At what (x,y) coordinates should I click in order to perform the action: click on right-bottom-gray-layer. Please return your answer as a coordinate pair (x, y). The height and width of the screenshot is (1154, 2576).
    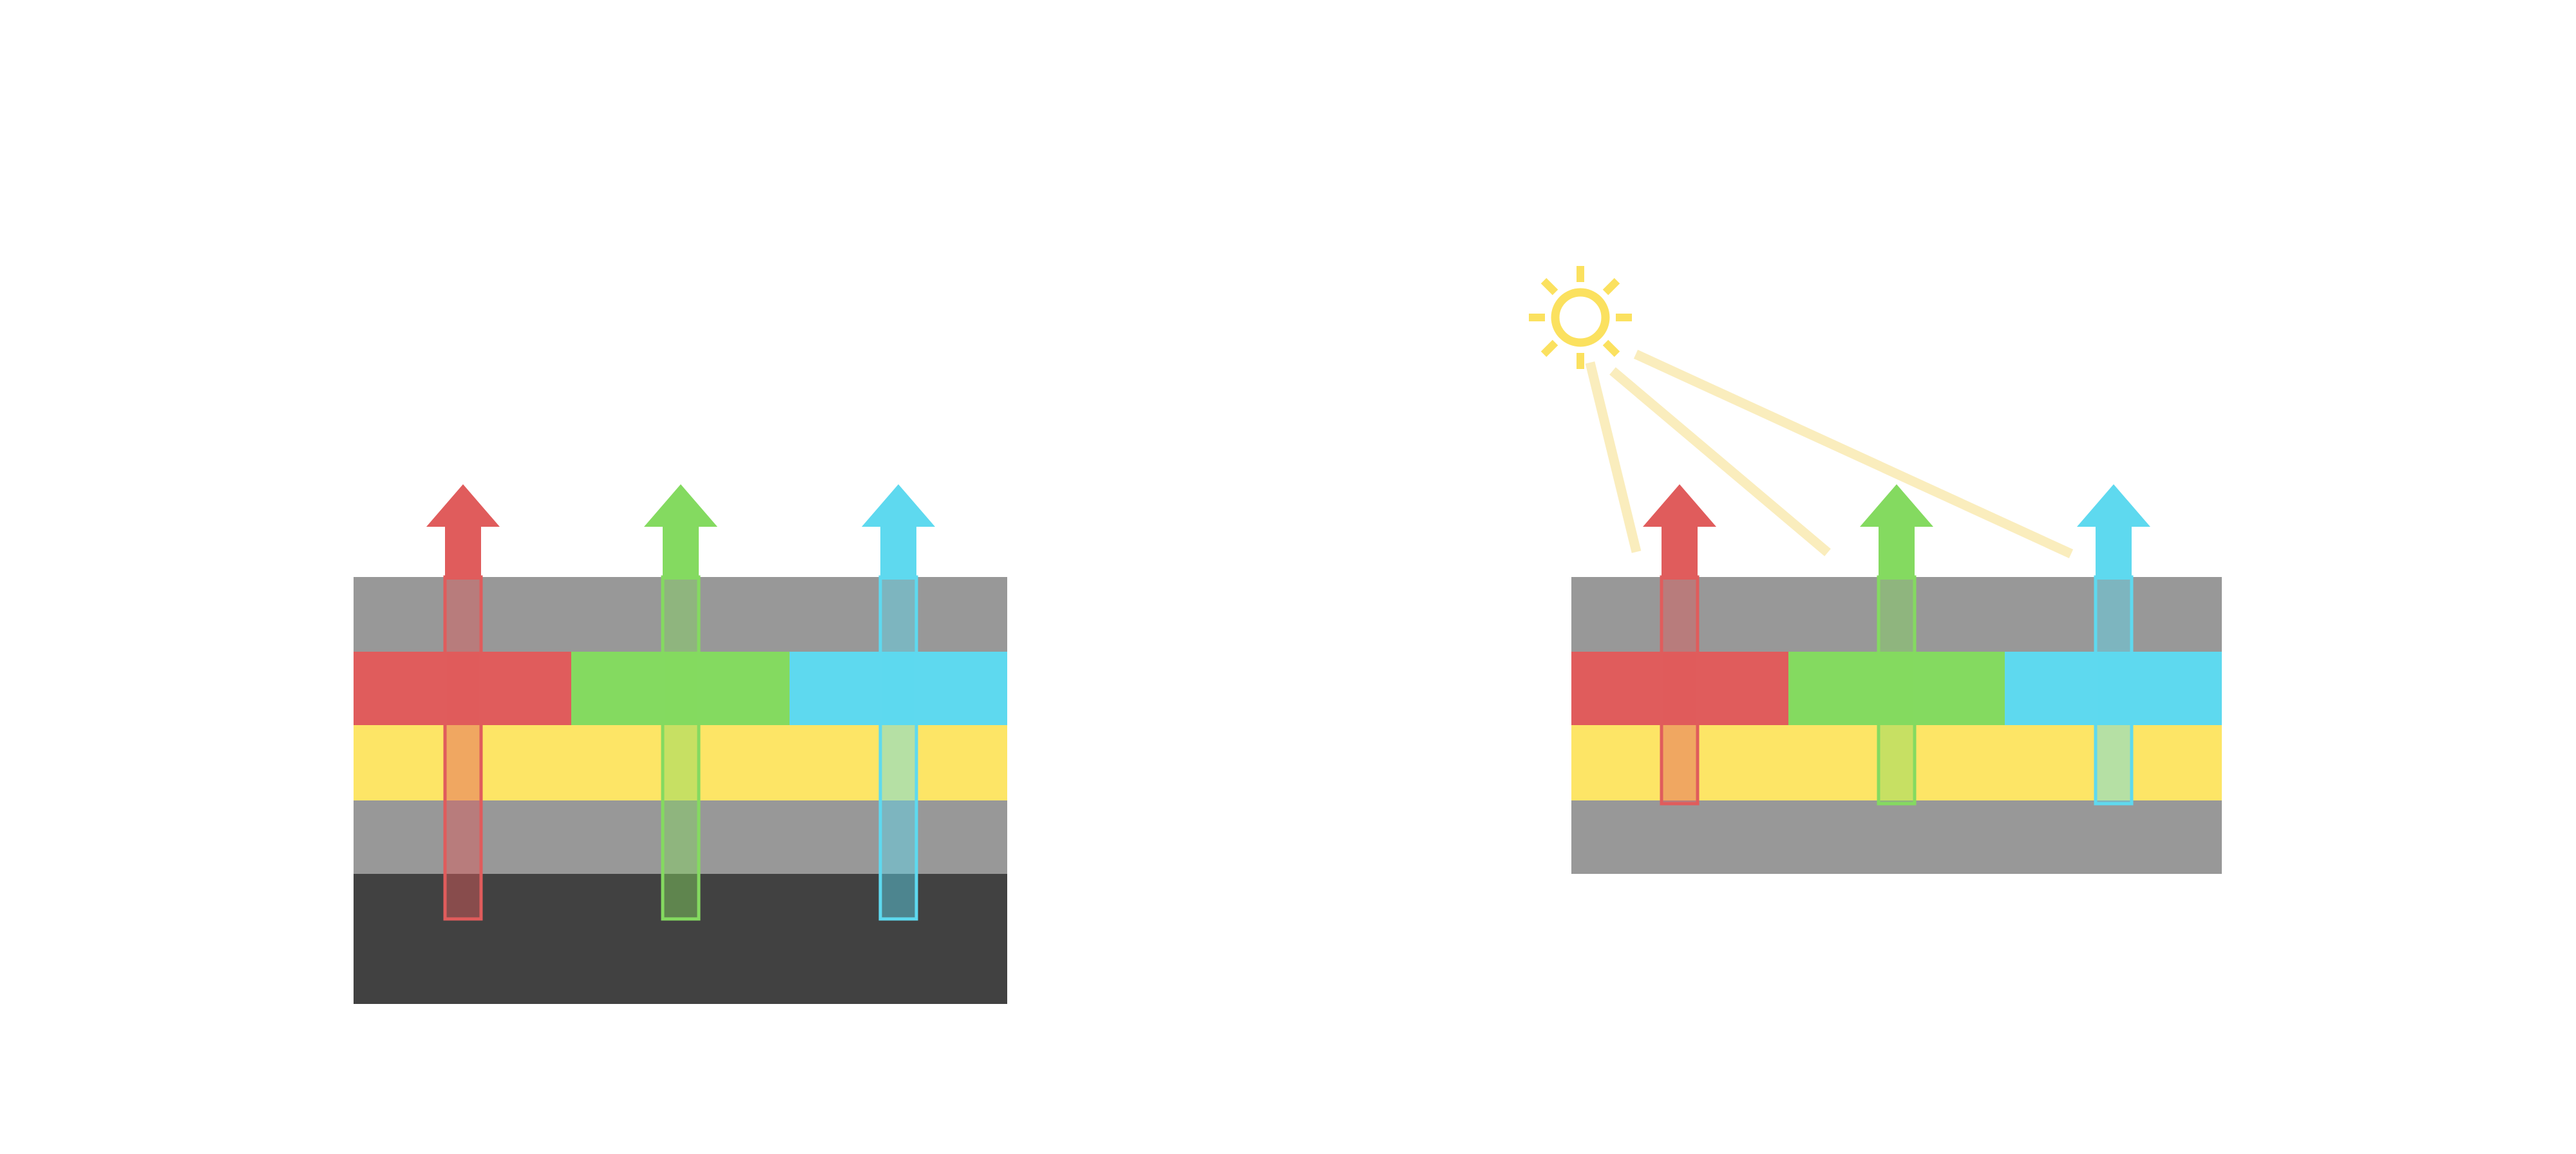
    Looking at the image, I should click on (1896, 837).